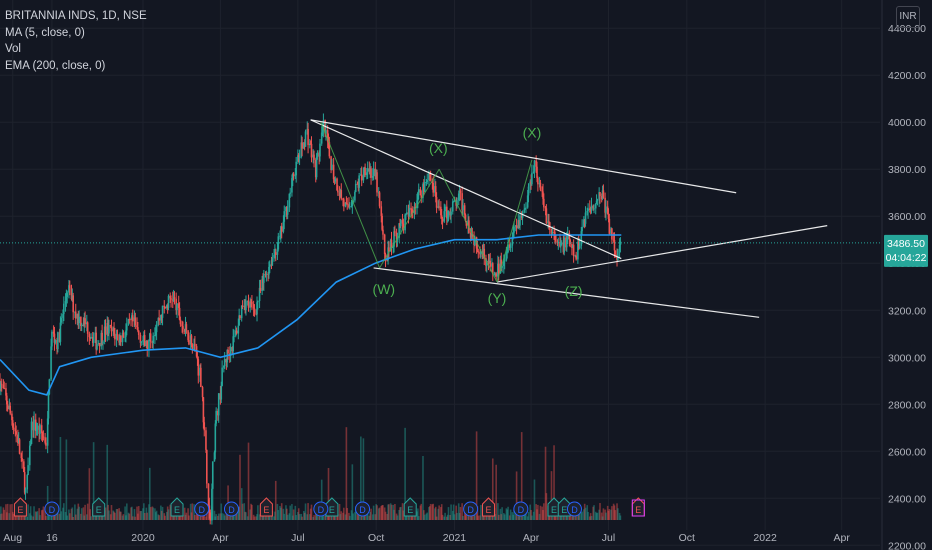 Image resolution: width=932 pixels, height=550 pixels. I want to click on earnings-marker-letter: E, so click(489, 510).